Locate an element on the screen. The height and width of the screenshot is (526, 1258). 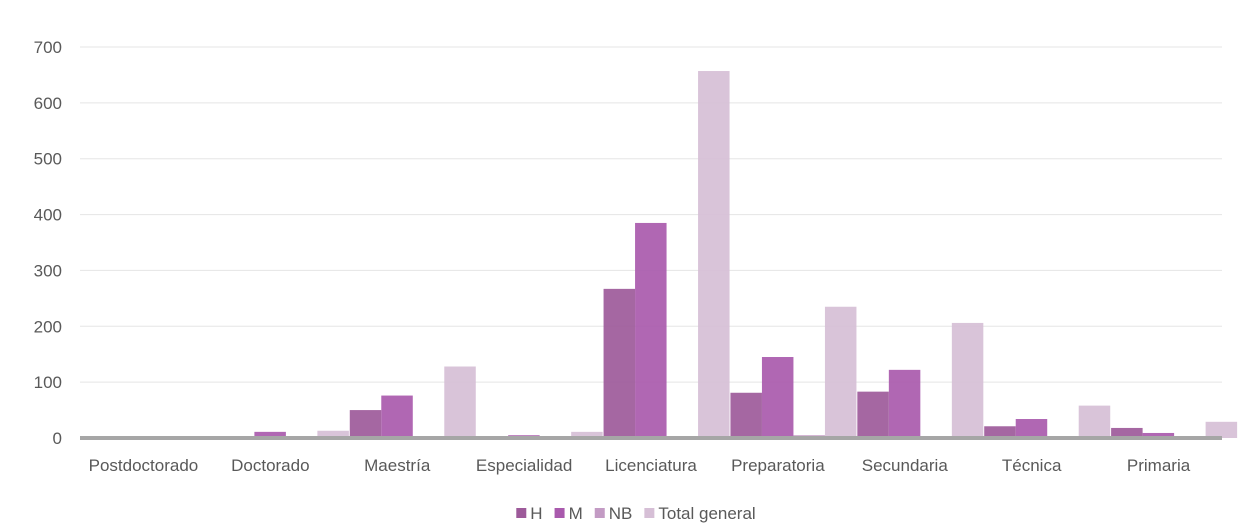
legend-label: H is located at coordinates (536, 513).